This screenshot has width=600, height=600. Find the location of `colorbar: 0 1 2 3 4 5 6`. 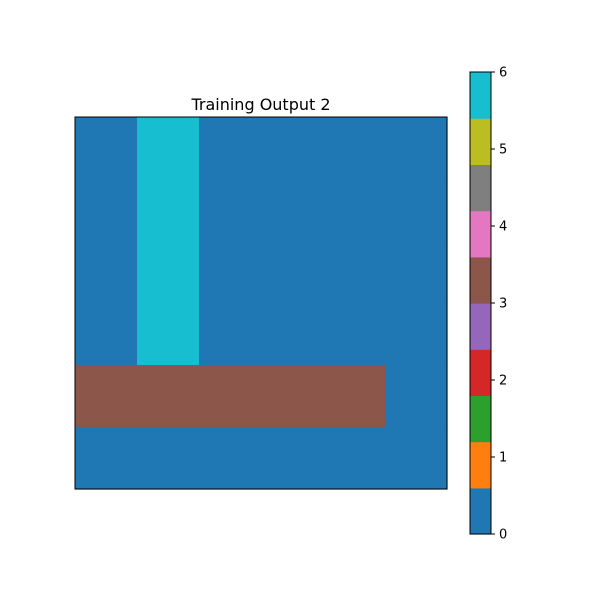

colorbar: 0 1 2 3 4 5 6 is located at coordinates (488, 304).